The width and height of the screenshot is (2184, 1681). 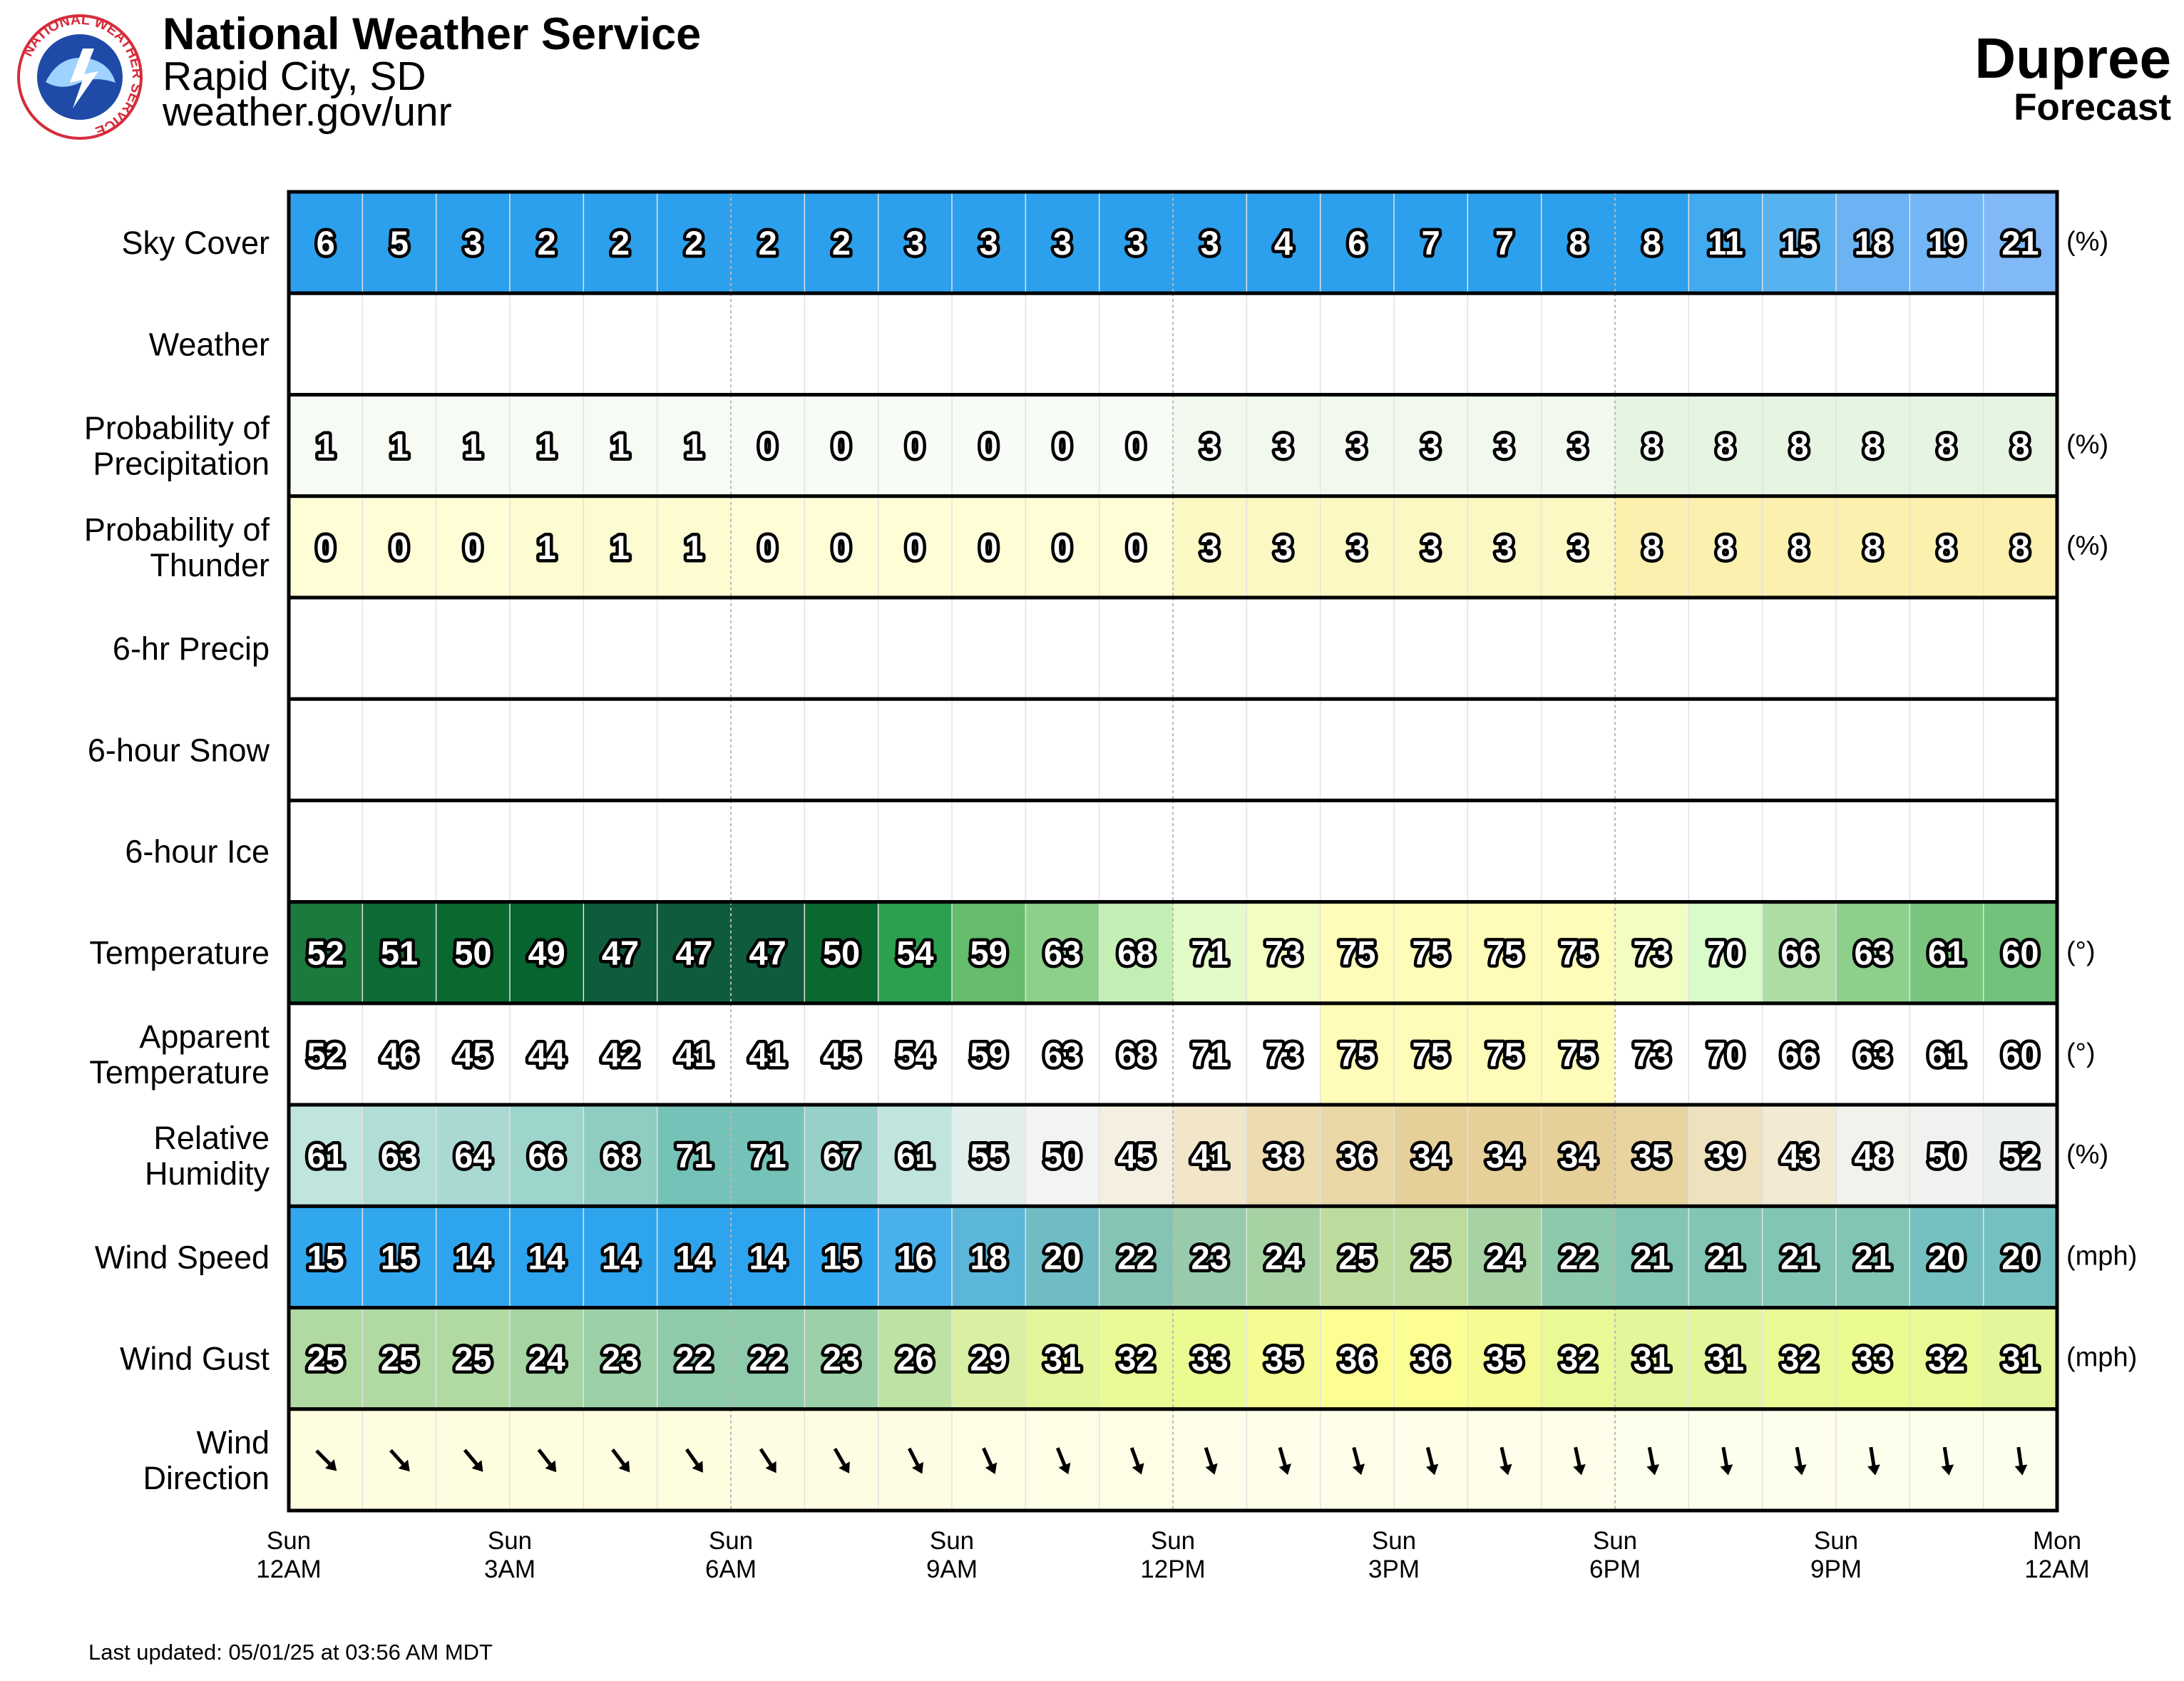 What do you see at coordinates (546, 1054) in the screenshot?
I see `cell-value: 44` at bounding box center [546, 1054].